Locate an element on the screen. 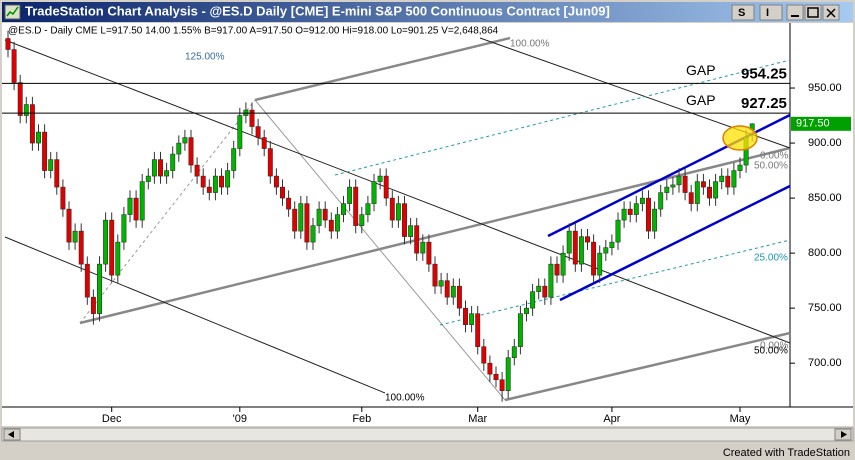 Image resolution: width=855 pixels, height=460 pixels. pitchfork-handle is located at coordinates (167, 211).